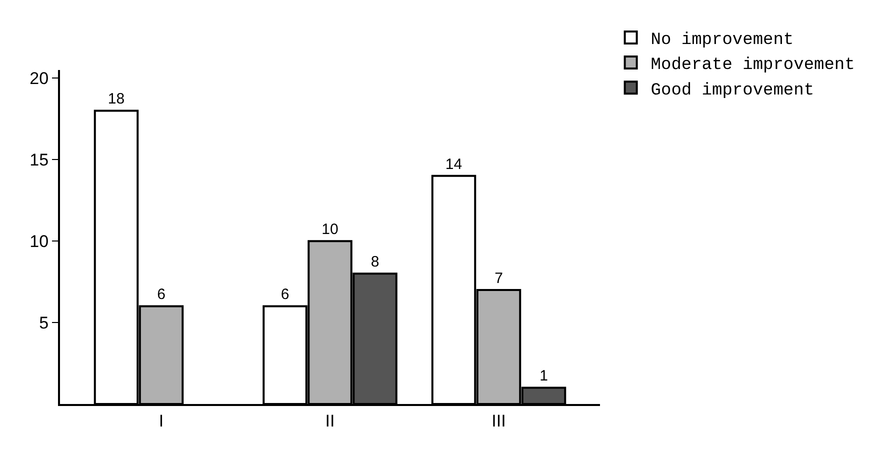 The height and width of the screenshot is (449, 880). Describe the element at coordinates (116, 99) in the screenshot. I see `data-label: 18` at that location.